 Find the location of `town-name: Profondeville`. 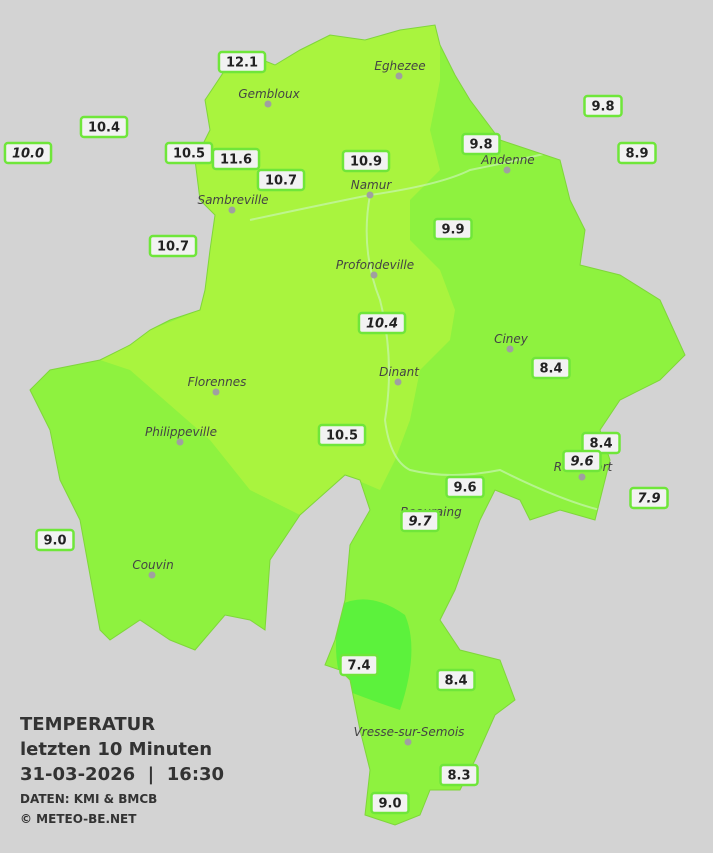

town-name: Profondeville is located at coordinates (375, 265).